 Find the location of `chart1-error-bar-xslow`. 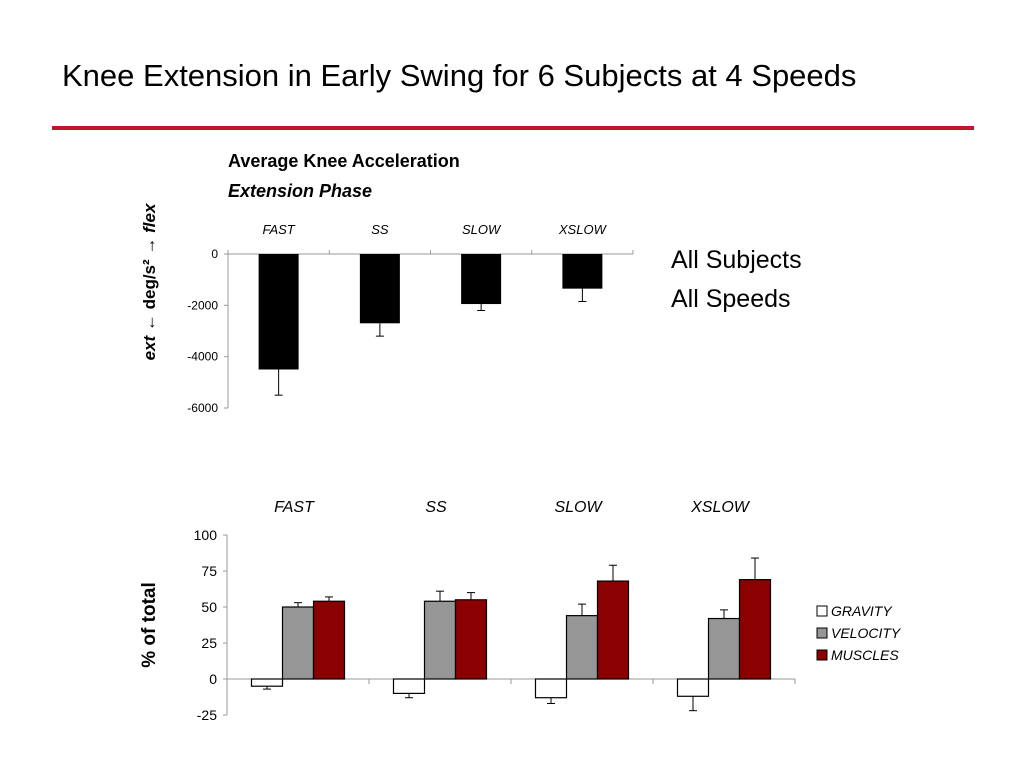

chart1-error-bar-xslow is located at coordinates (582, 295).